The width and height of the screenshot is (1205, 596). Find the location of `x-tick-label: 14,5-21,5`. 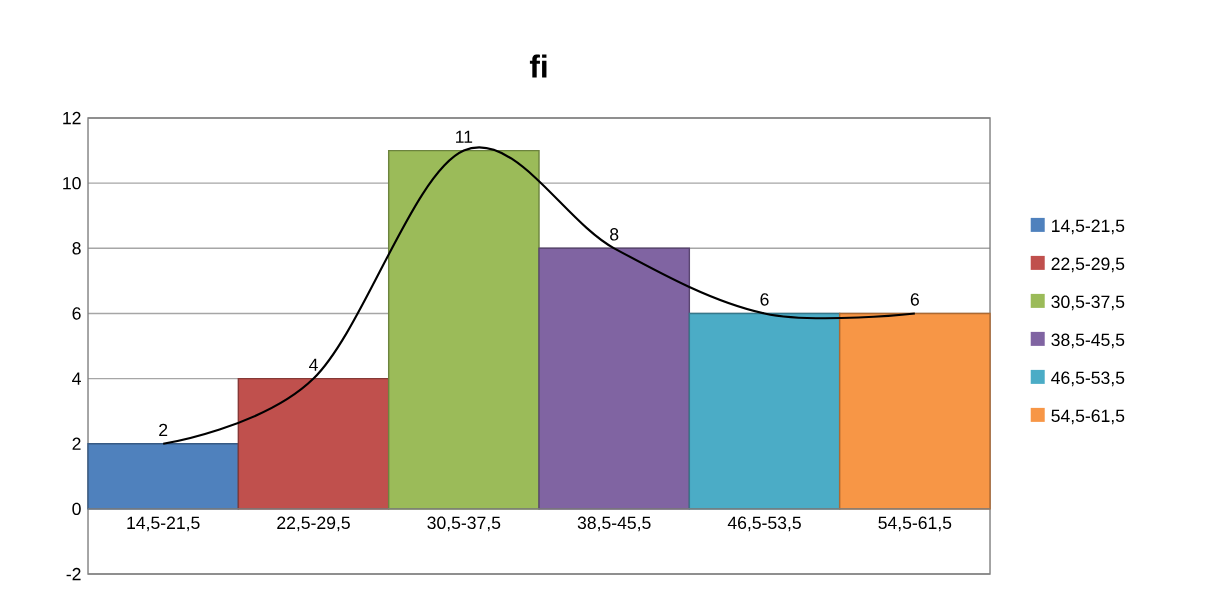

x-tick-label: 14,5-21,5 is located at coordinates (163, 524).